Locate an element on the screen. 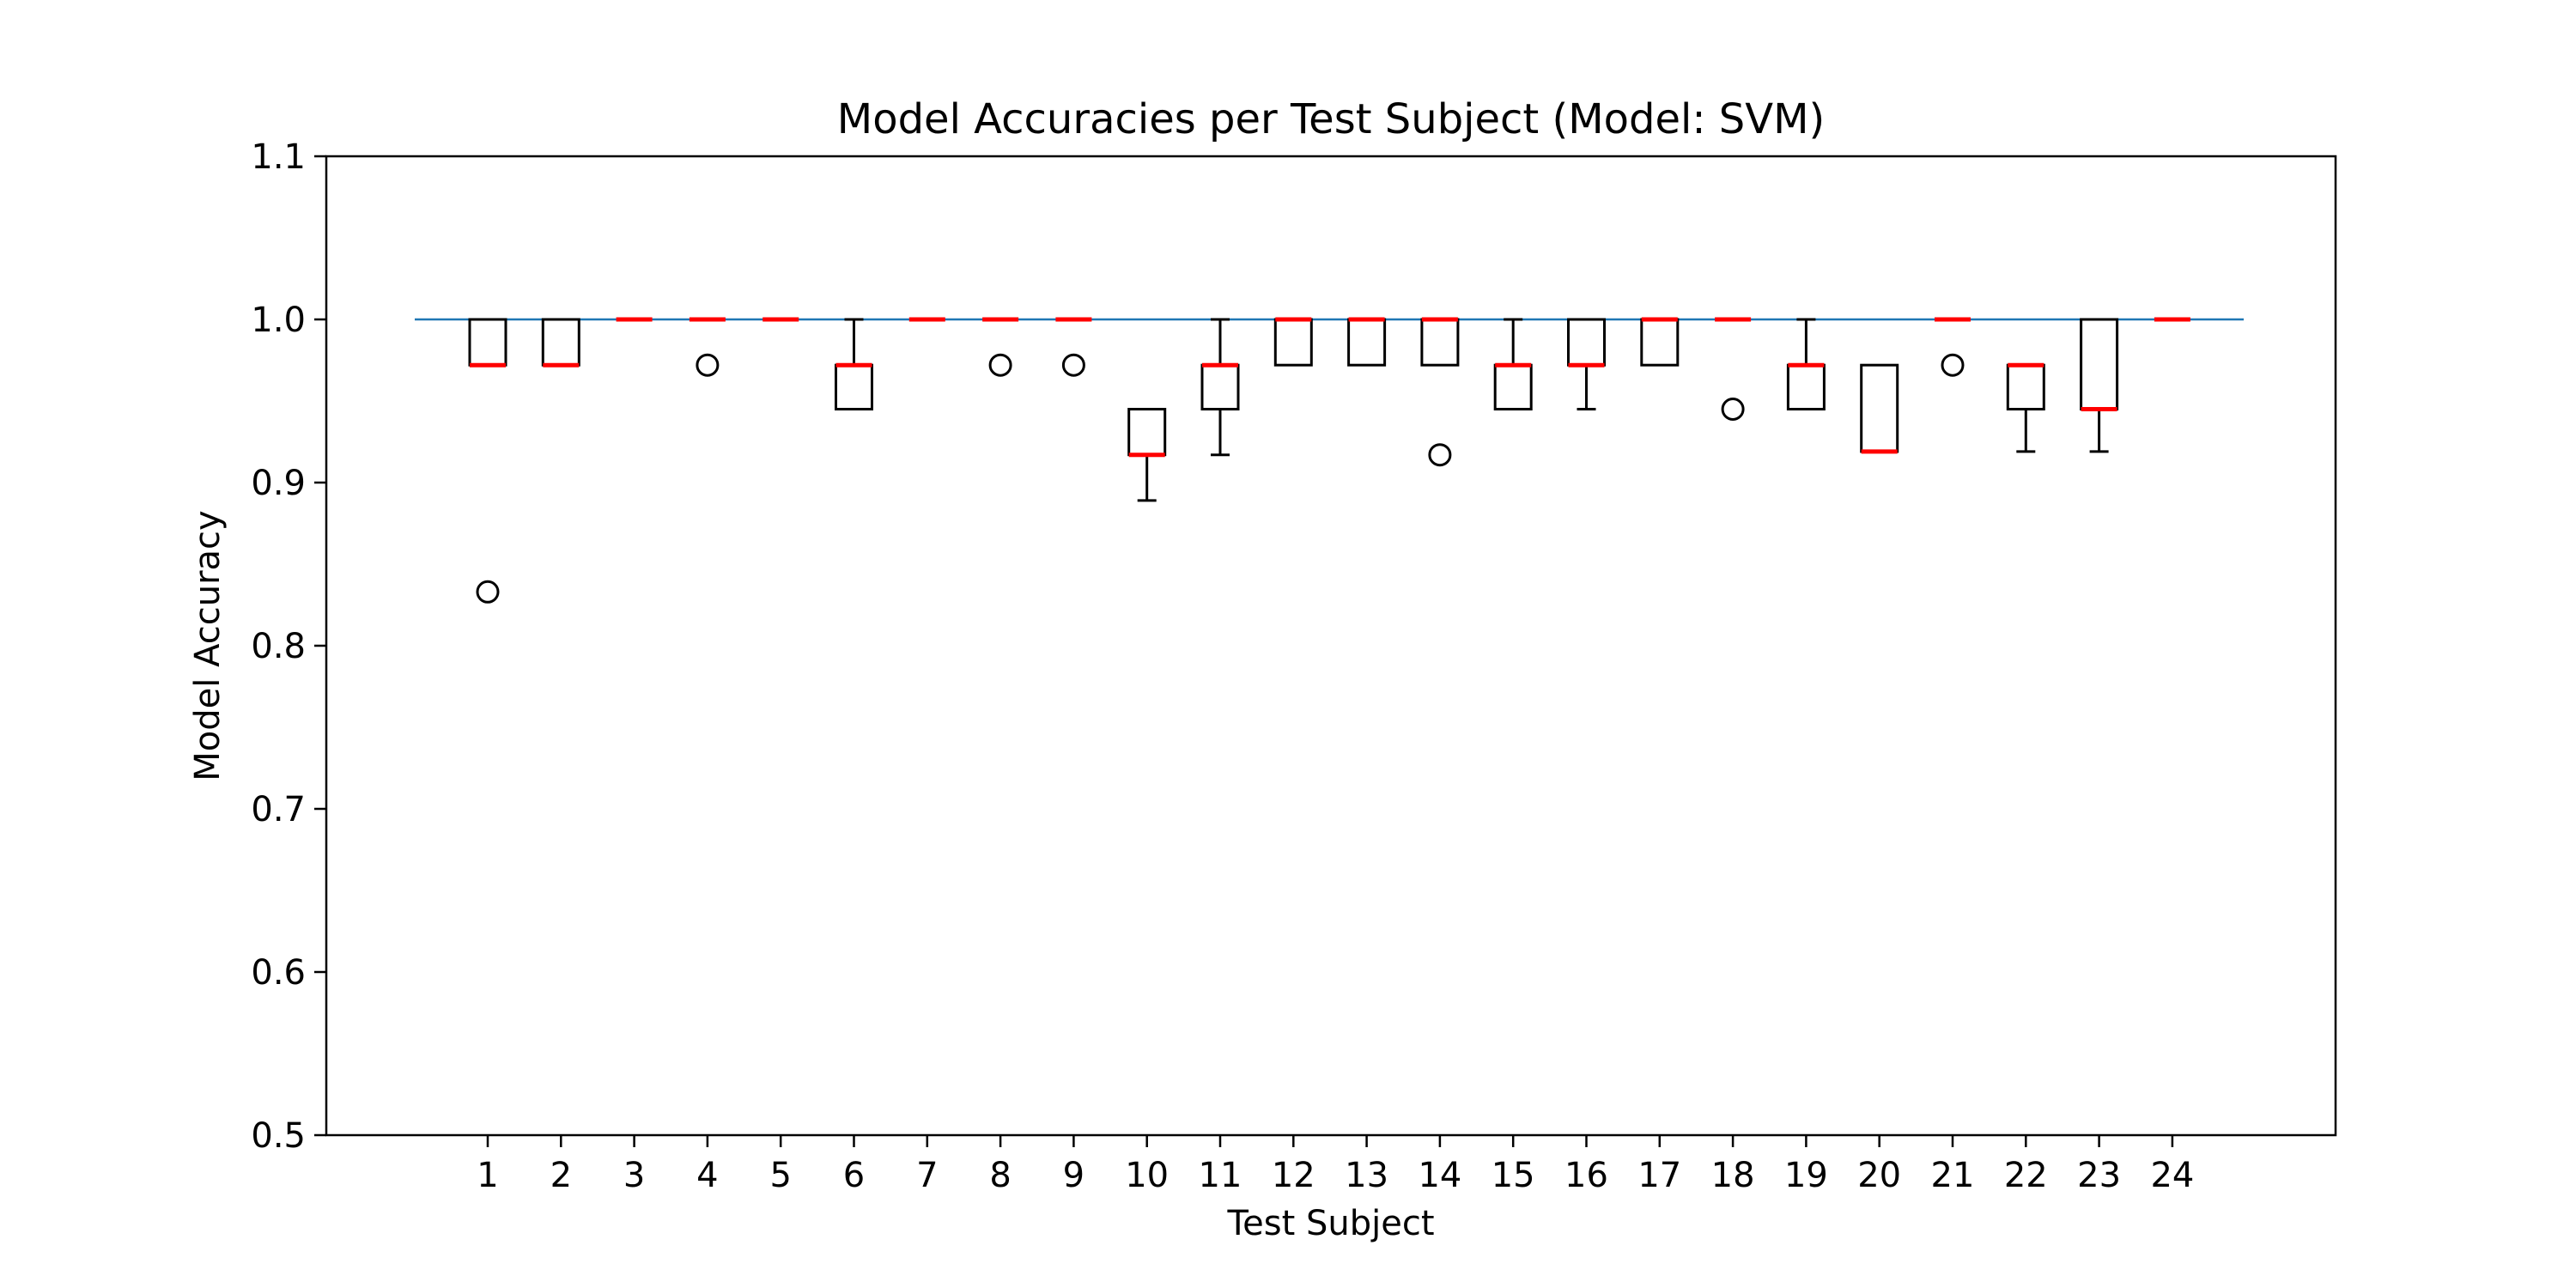 The image size is (2576, 1288). x-tick-label: 22 is located at coordinates (2026, 1175).